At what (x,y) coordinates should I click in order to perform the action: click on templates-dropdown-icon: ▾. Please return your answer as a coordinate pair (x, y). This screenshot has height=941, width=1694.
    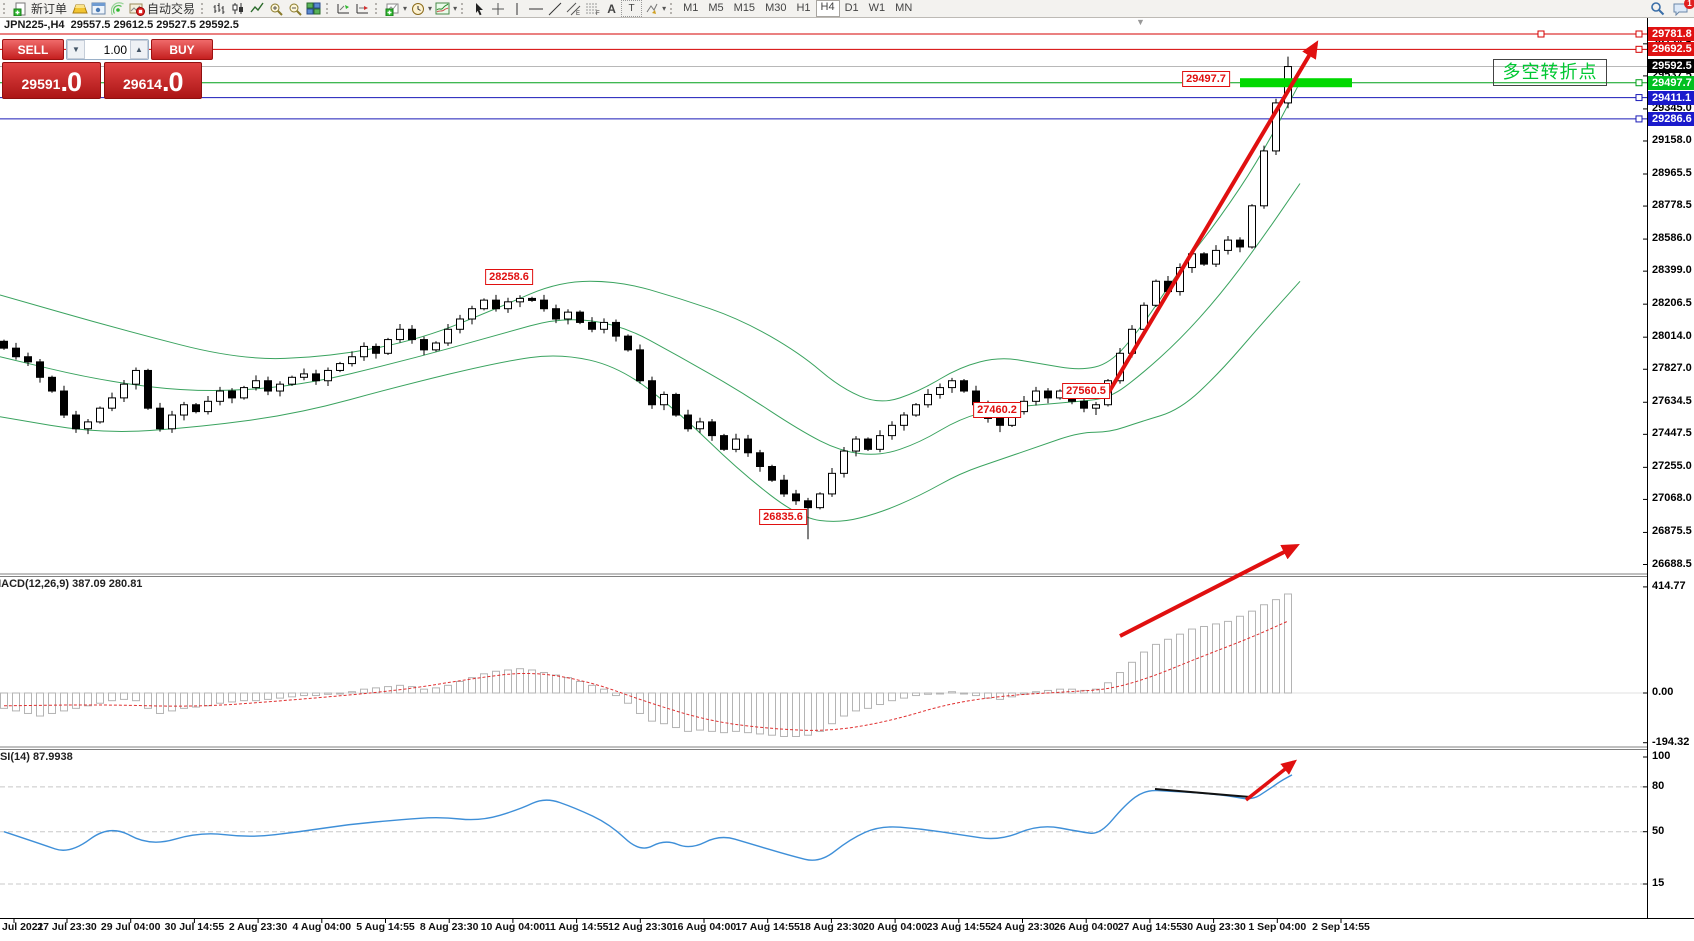
    Looking at the image, I should click on (455, 8).